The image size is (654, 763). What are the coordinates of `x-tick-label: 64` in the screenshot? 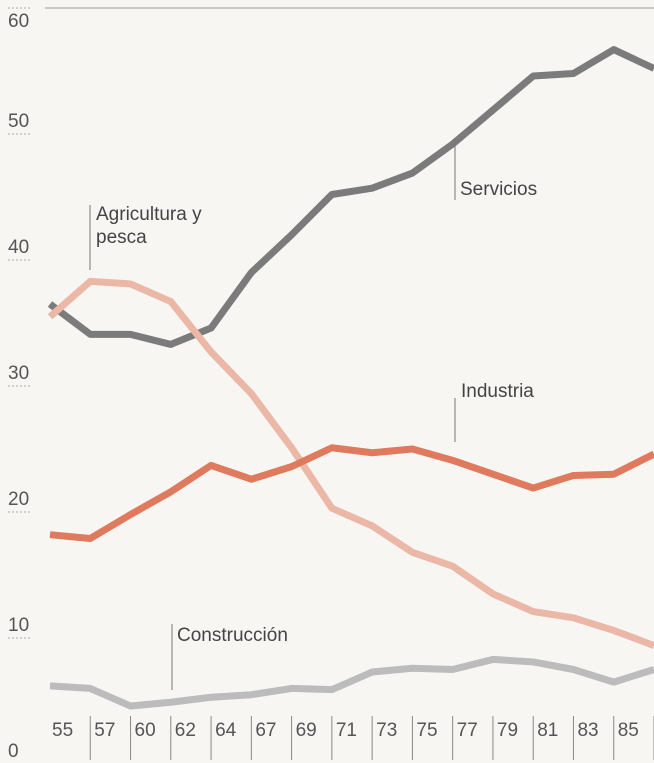 It's located at (226, 730).